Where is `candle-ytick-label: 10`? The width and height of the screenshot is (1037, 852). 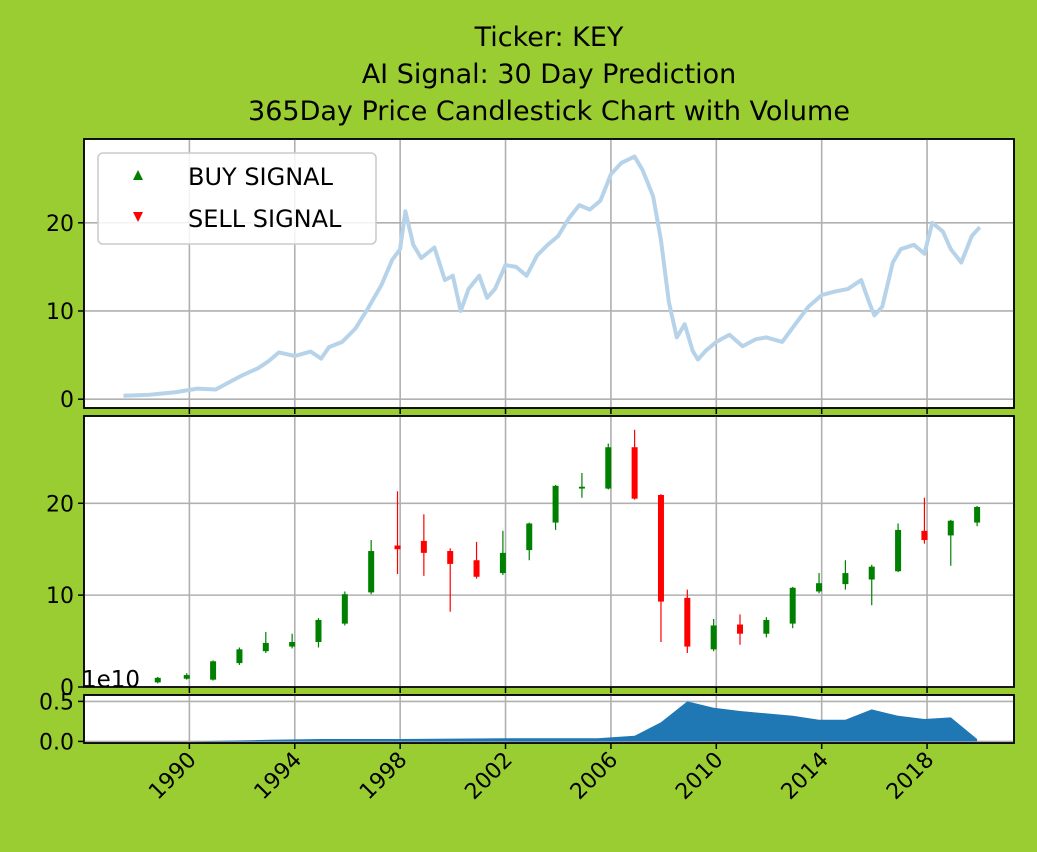
candle-ytick-label: 10 is located at coordinates (60, 596).